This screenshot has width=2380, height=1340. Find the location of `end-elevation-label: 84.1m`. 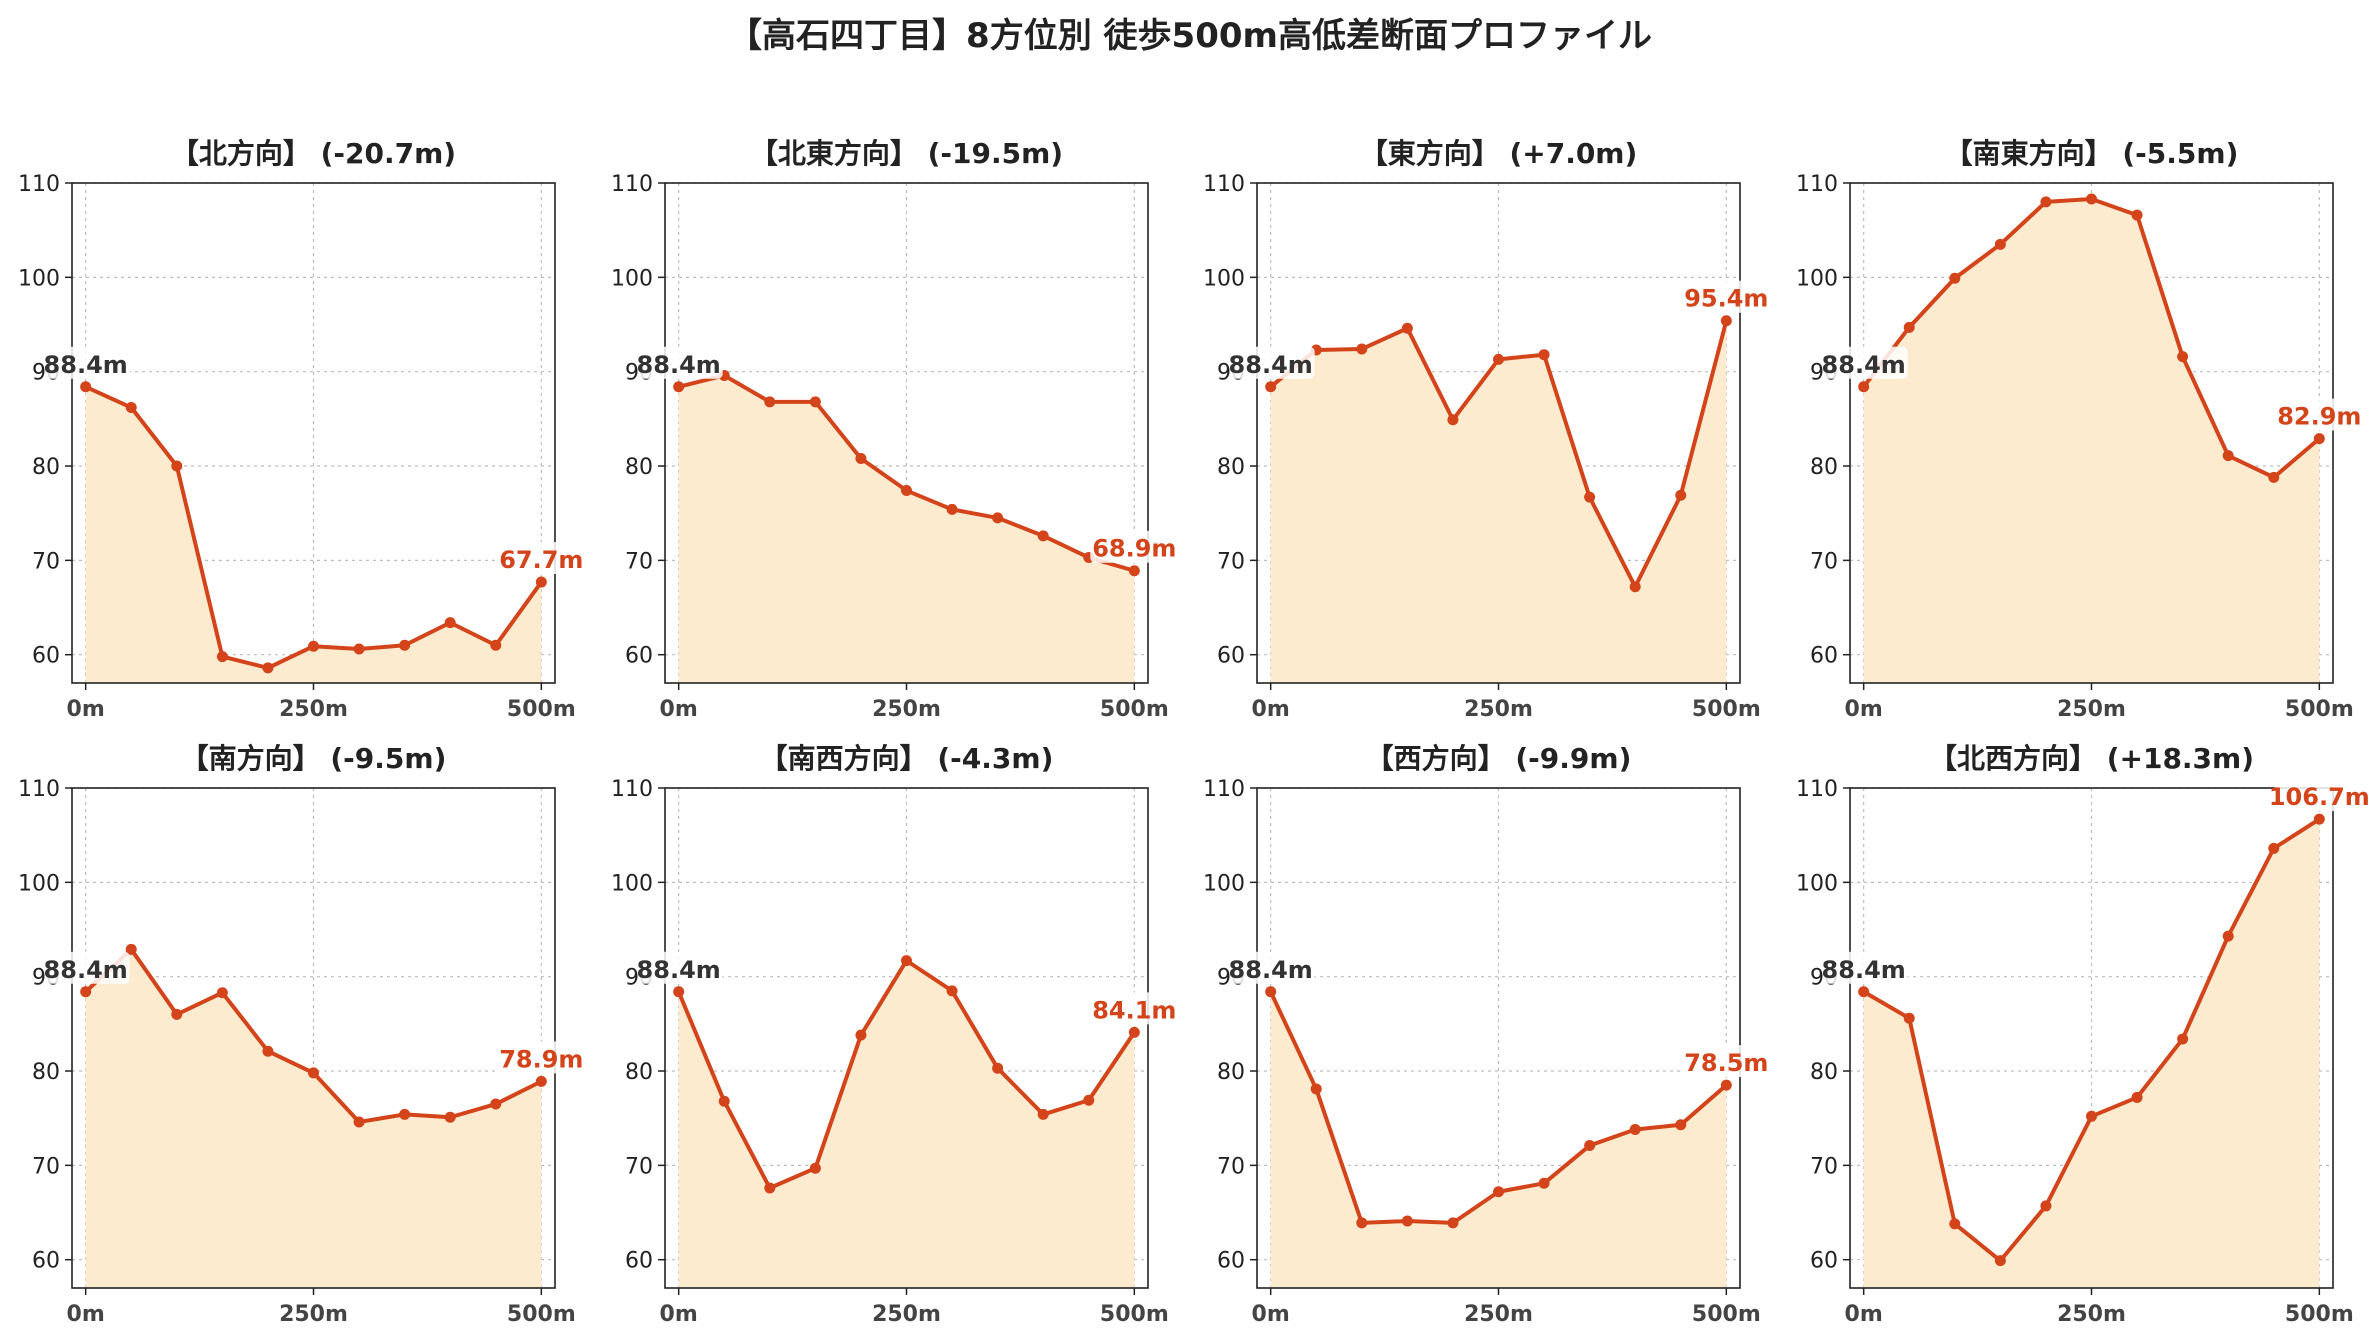

end-elevation-label: 84.1m is located at coordinates (1134, 1010).